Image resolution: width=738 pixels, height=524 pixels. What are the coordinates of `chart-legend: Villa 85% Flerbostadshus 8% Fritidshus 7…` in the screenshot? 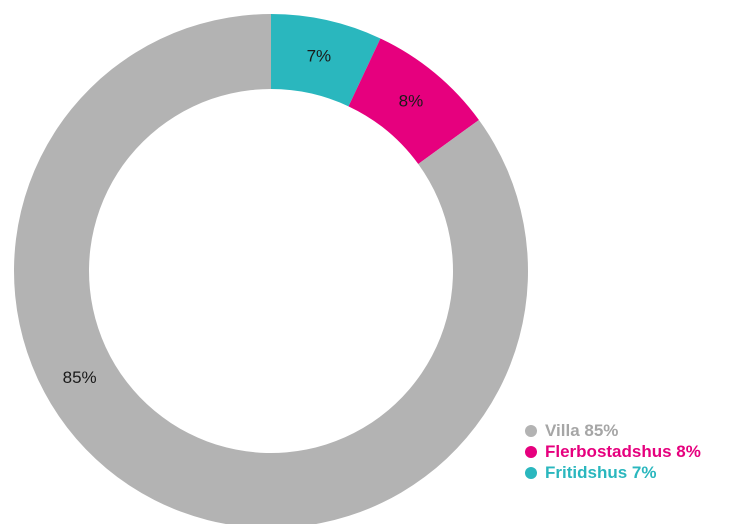 It's located at (613, 451).